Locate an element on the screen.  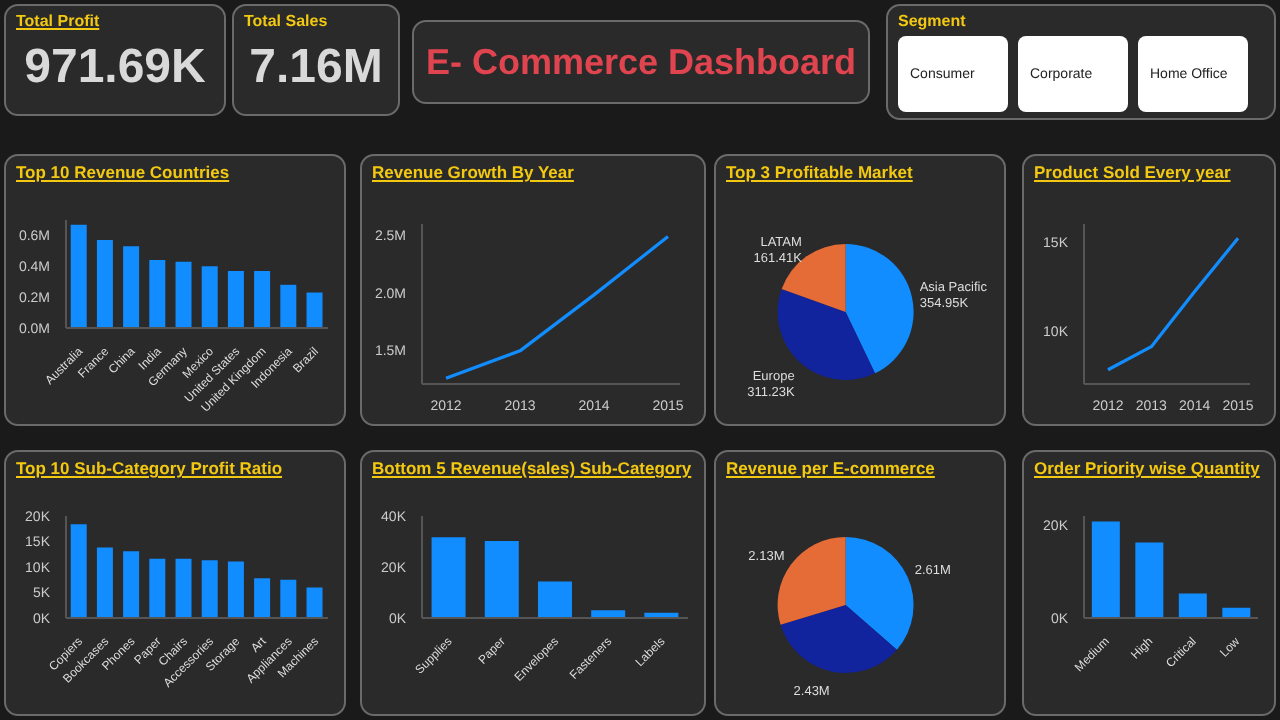
text: Segment is located at coordinates (932, 22).